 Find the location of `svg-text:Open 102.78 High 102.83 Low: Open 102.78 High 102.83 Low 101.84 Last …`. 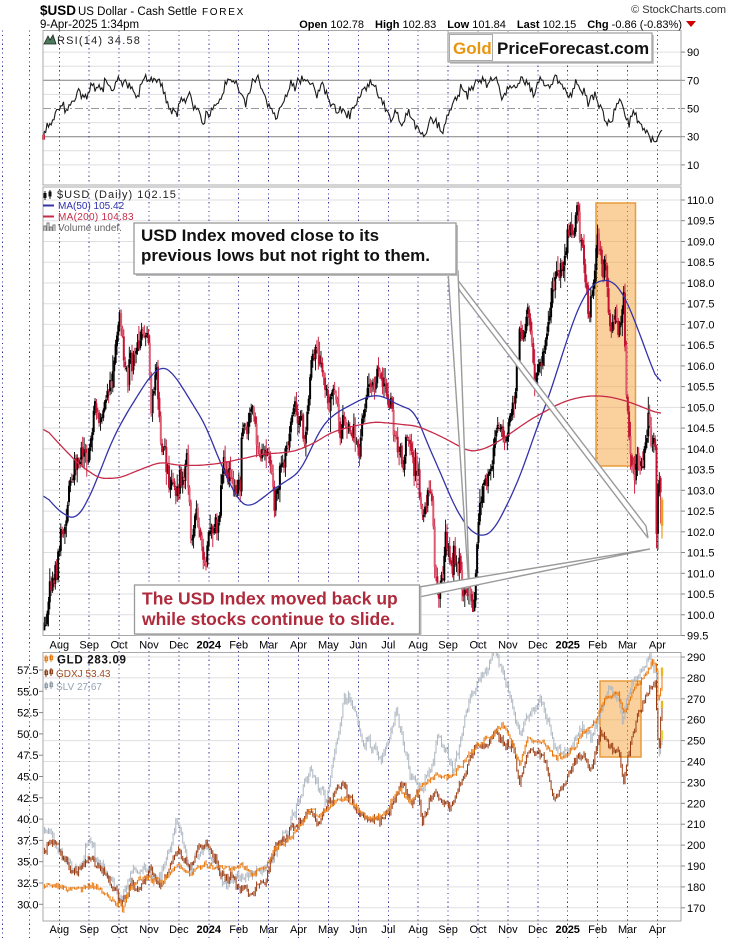

svg-text:Open 102.78 High 102.83 Low: Open 102.78 High 102.83 Low 101.84 Last … is located at coordinates (490, 25).